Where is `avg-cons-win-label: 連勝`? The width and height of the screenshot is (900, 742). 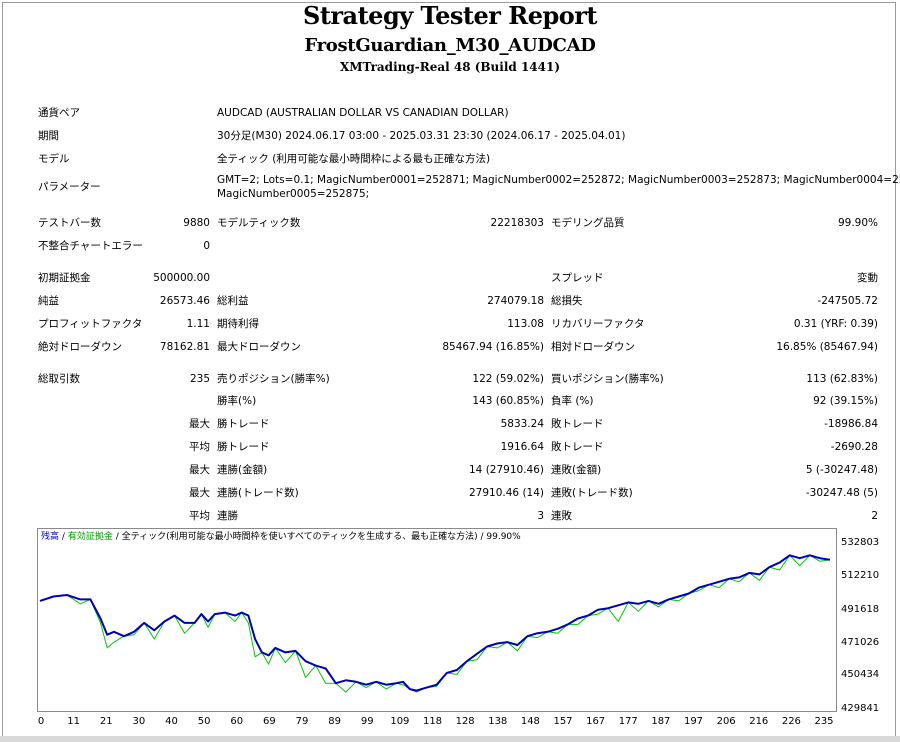 avg-cons-win-label: 連勝 is located at coordinates (227, 516).